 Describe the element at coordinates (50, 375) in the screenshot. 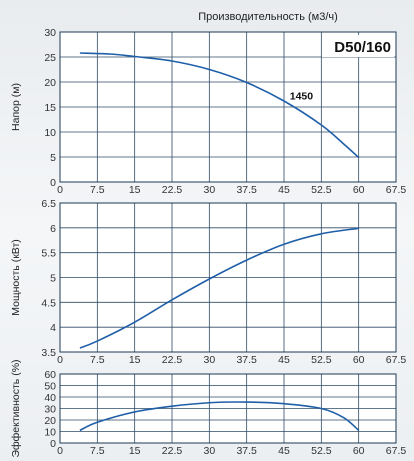

I see `y-tick-label: 60` at that location.